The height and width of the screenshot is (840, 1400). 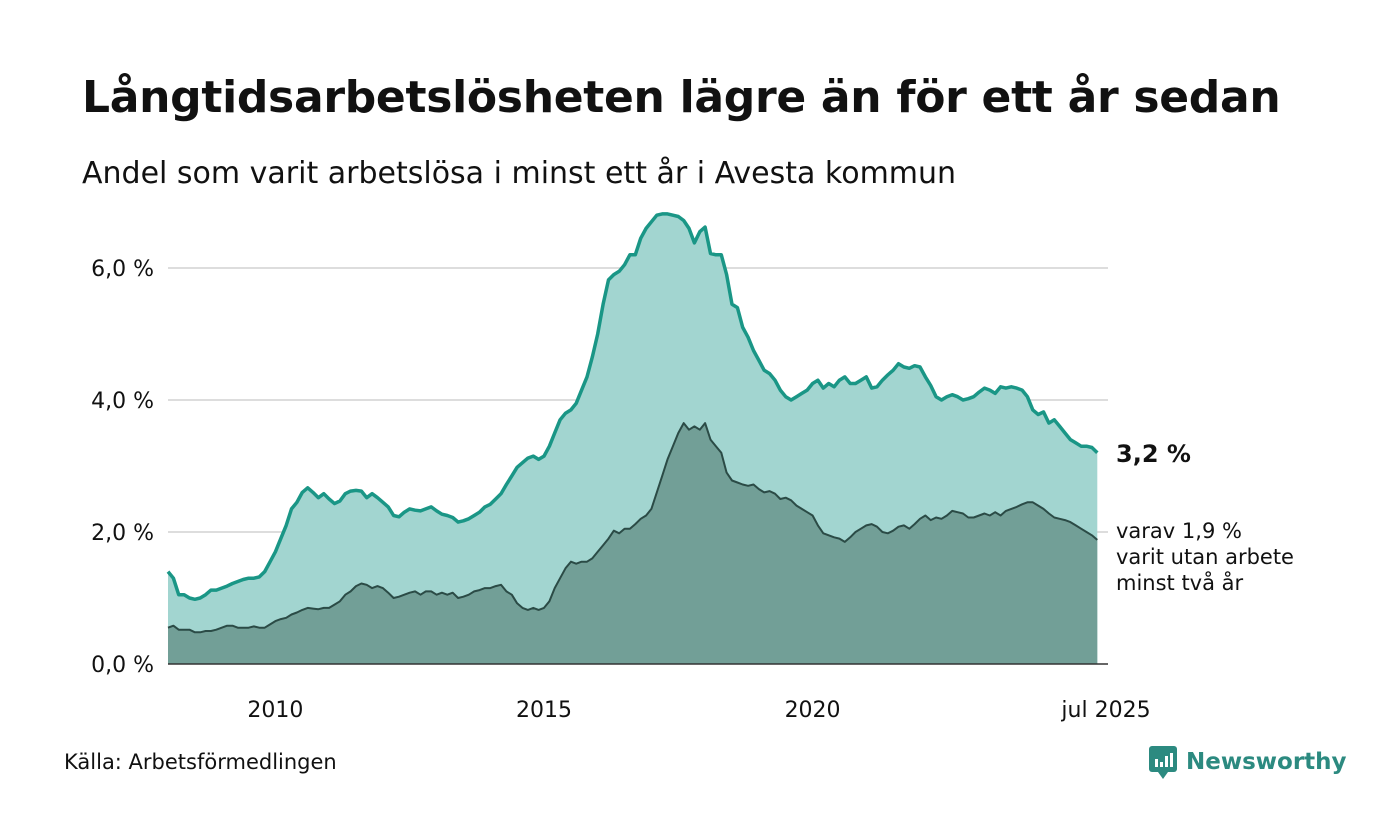 What do you see at coordinates (1266, 762) in the screenshot?
I see `brand-name: Newsworthy` at bounding box center [1266, 762].